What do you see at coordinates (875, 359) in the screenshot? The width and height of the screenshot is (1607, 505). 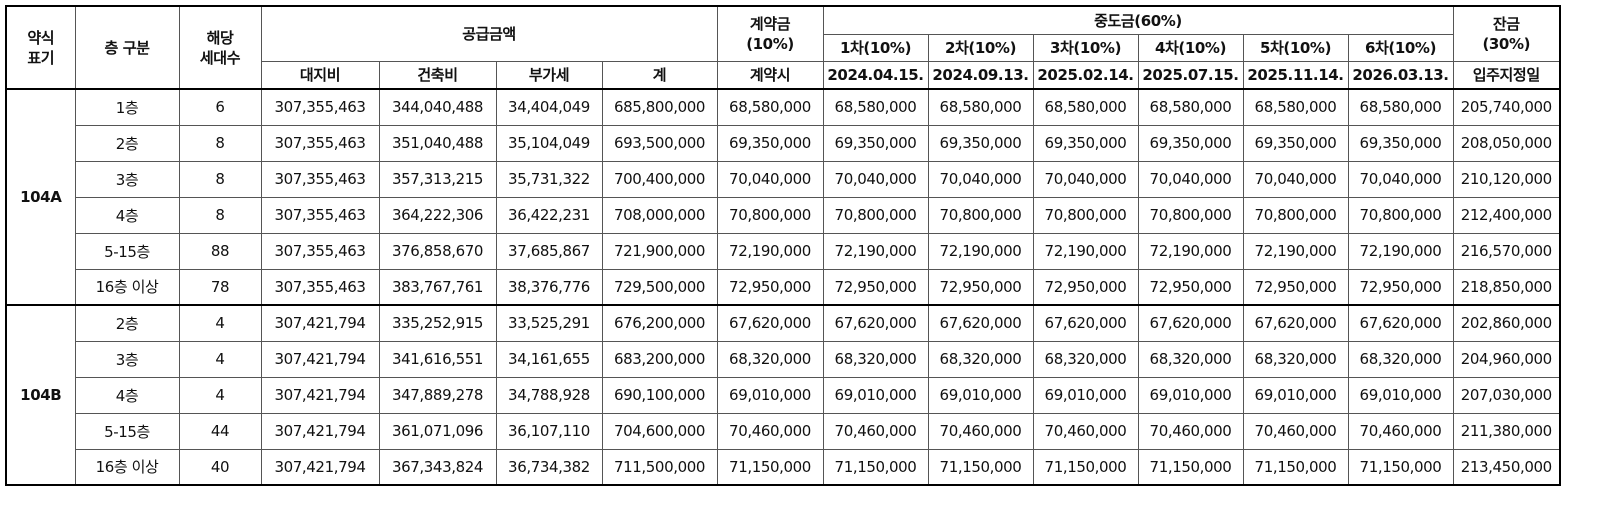 I see `middle-payment-cell: 68,320,000` at bounding box center [875, 359].